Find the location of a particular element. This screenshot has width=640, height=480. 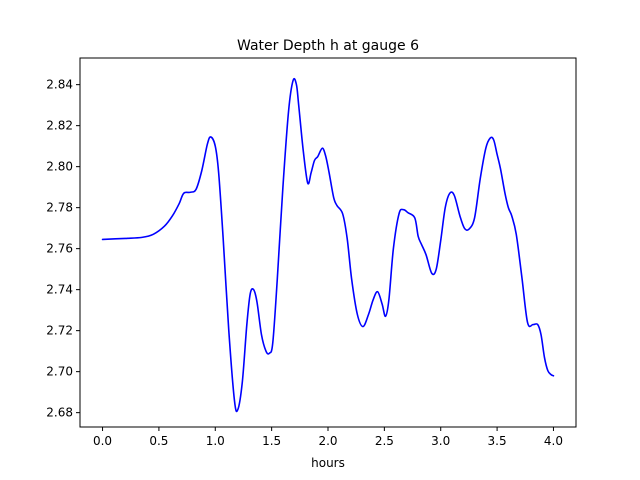

x-tick-label: 0.0 is located at coordinates (102, 441).